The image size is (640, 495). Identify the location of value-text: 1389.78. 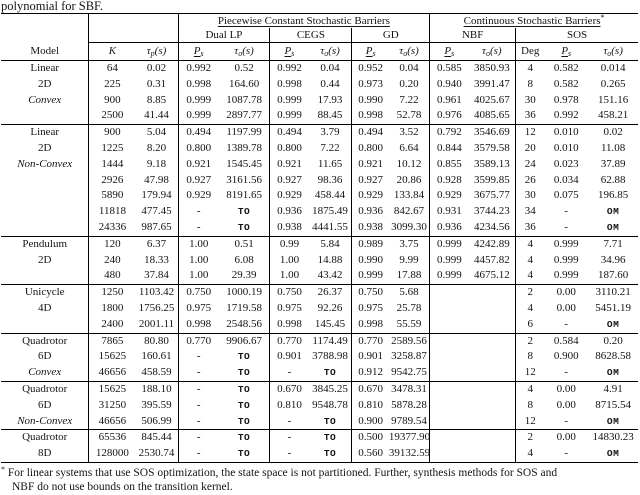
(244, 147).